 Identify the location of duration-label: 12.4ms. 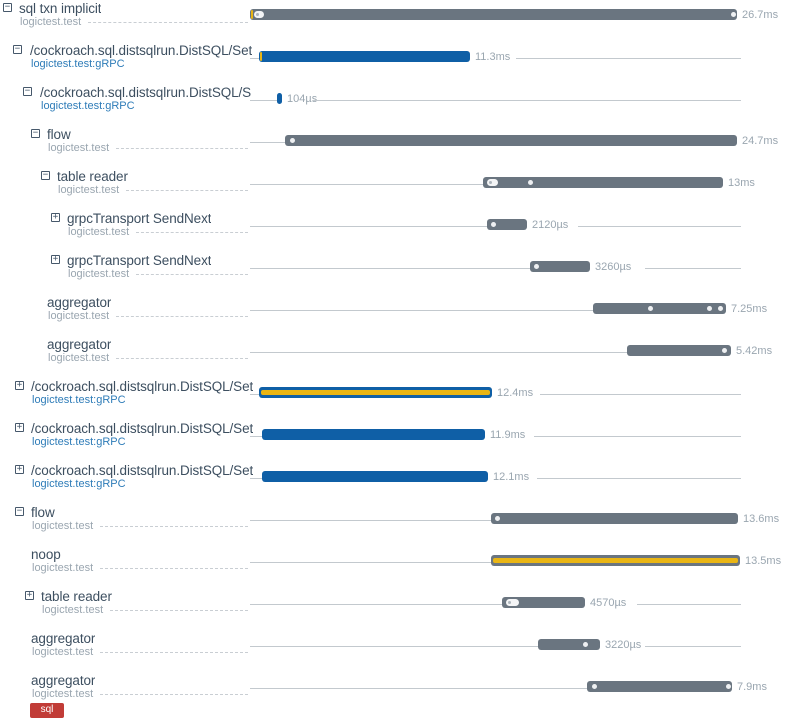
(515, 393).